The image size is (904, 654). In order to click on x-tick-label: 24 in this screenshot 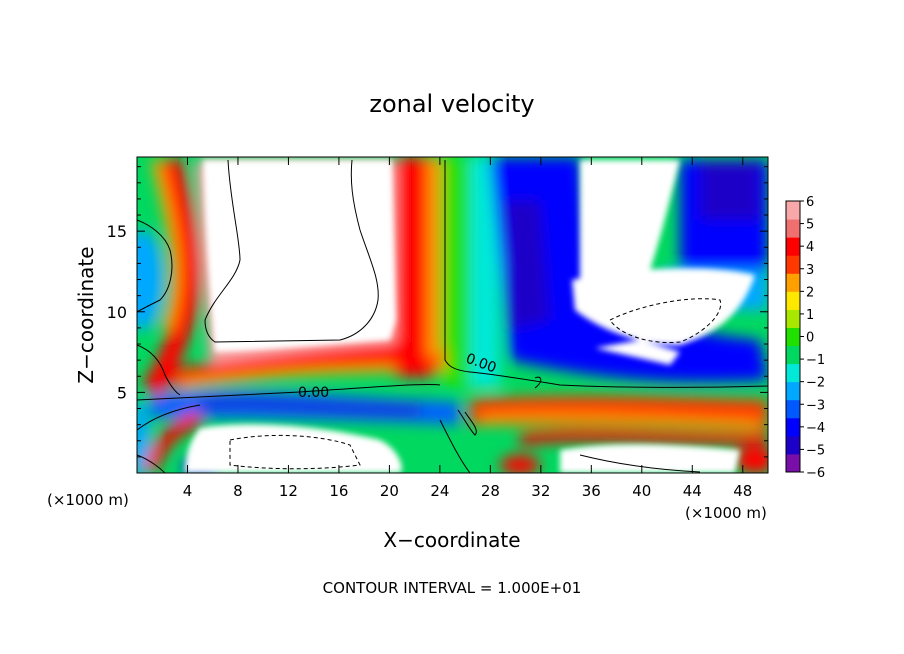, I will do `click(439, 491)`.